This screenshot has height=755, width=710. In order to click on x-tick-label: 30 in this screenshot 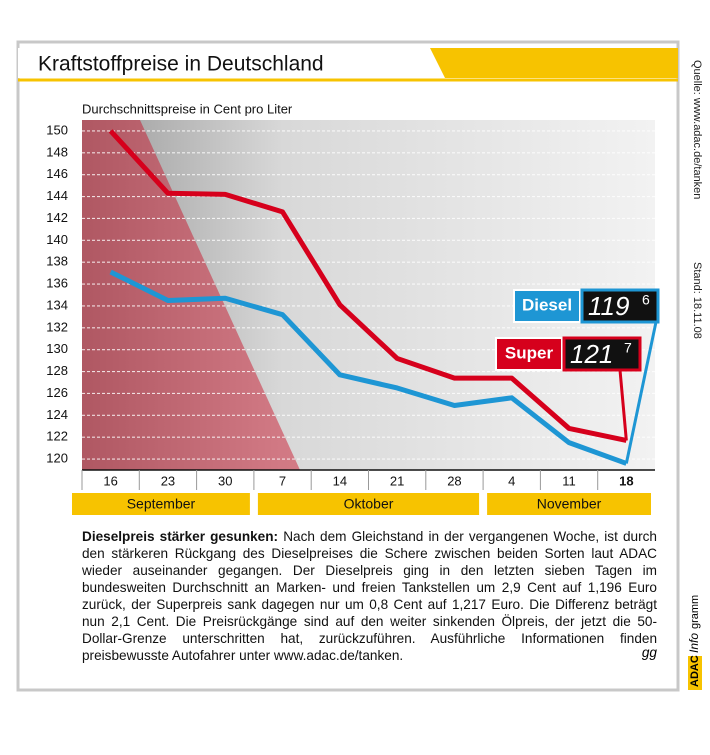, I will do `click(225, 480)`.